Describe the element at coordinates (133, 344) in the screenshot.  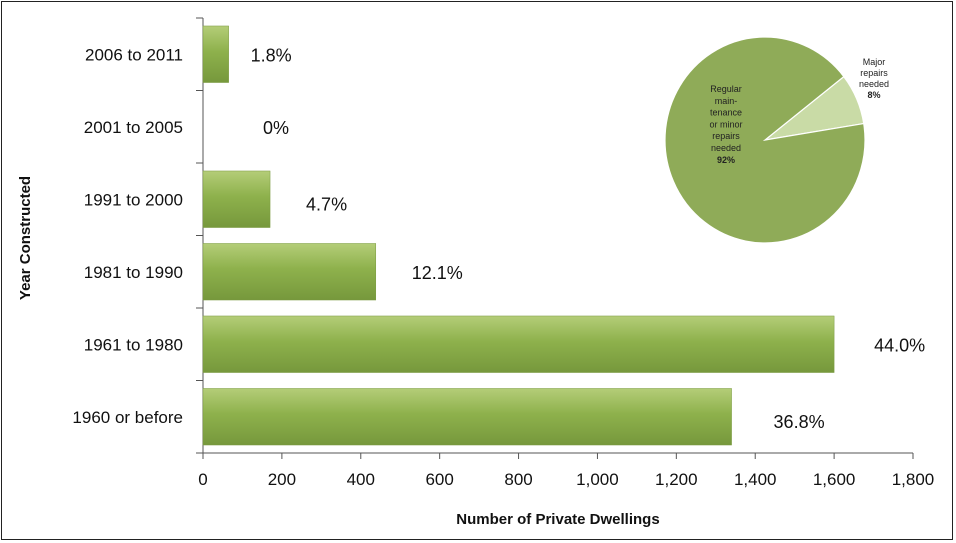
I see `category-label: 1961 to 1980` at that location.